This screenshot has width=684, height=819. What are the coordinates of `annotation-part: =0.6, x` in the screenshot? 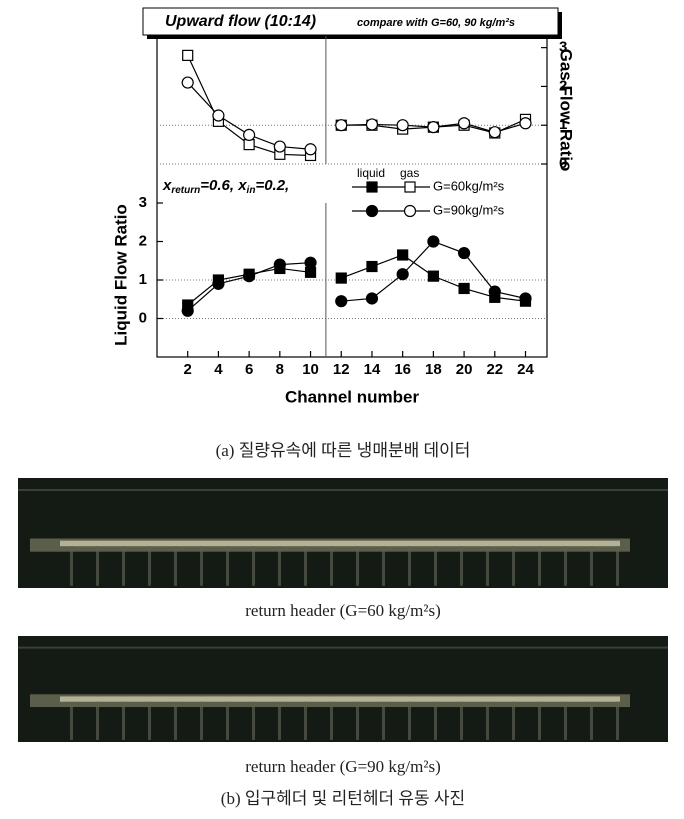 It's located at (223, 185).